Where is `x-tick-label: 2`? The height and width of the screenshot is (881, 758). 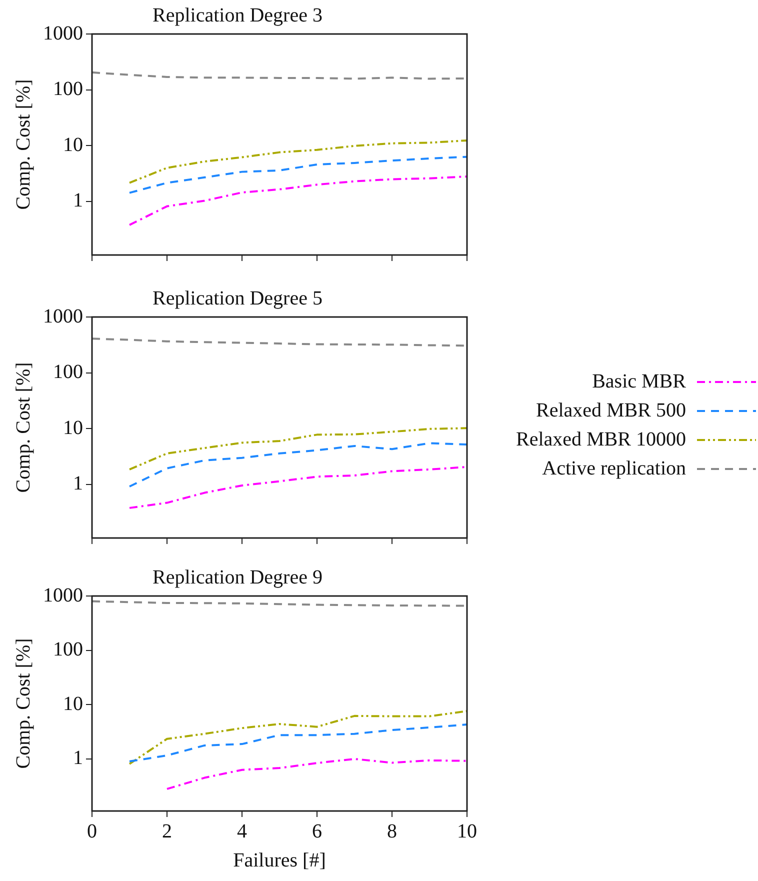
x-tick-label: 2 is located at coordinates (167, 831).